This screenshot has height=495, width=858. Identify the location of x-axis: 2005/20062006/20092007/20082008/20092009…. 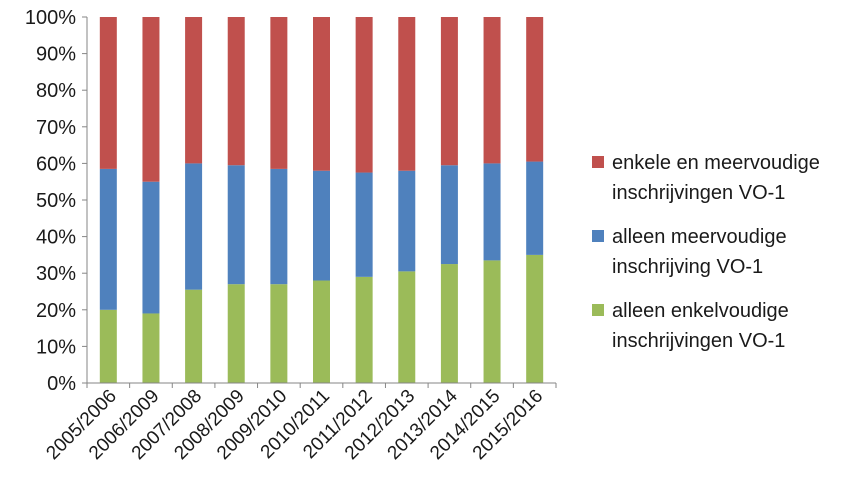
(299, 423).